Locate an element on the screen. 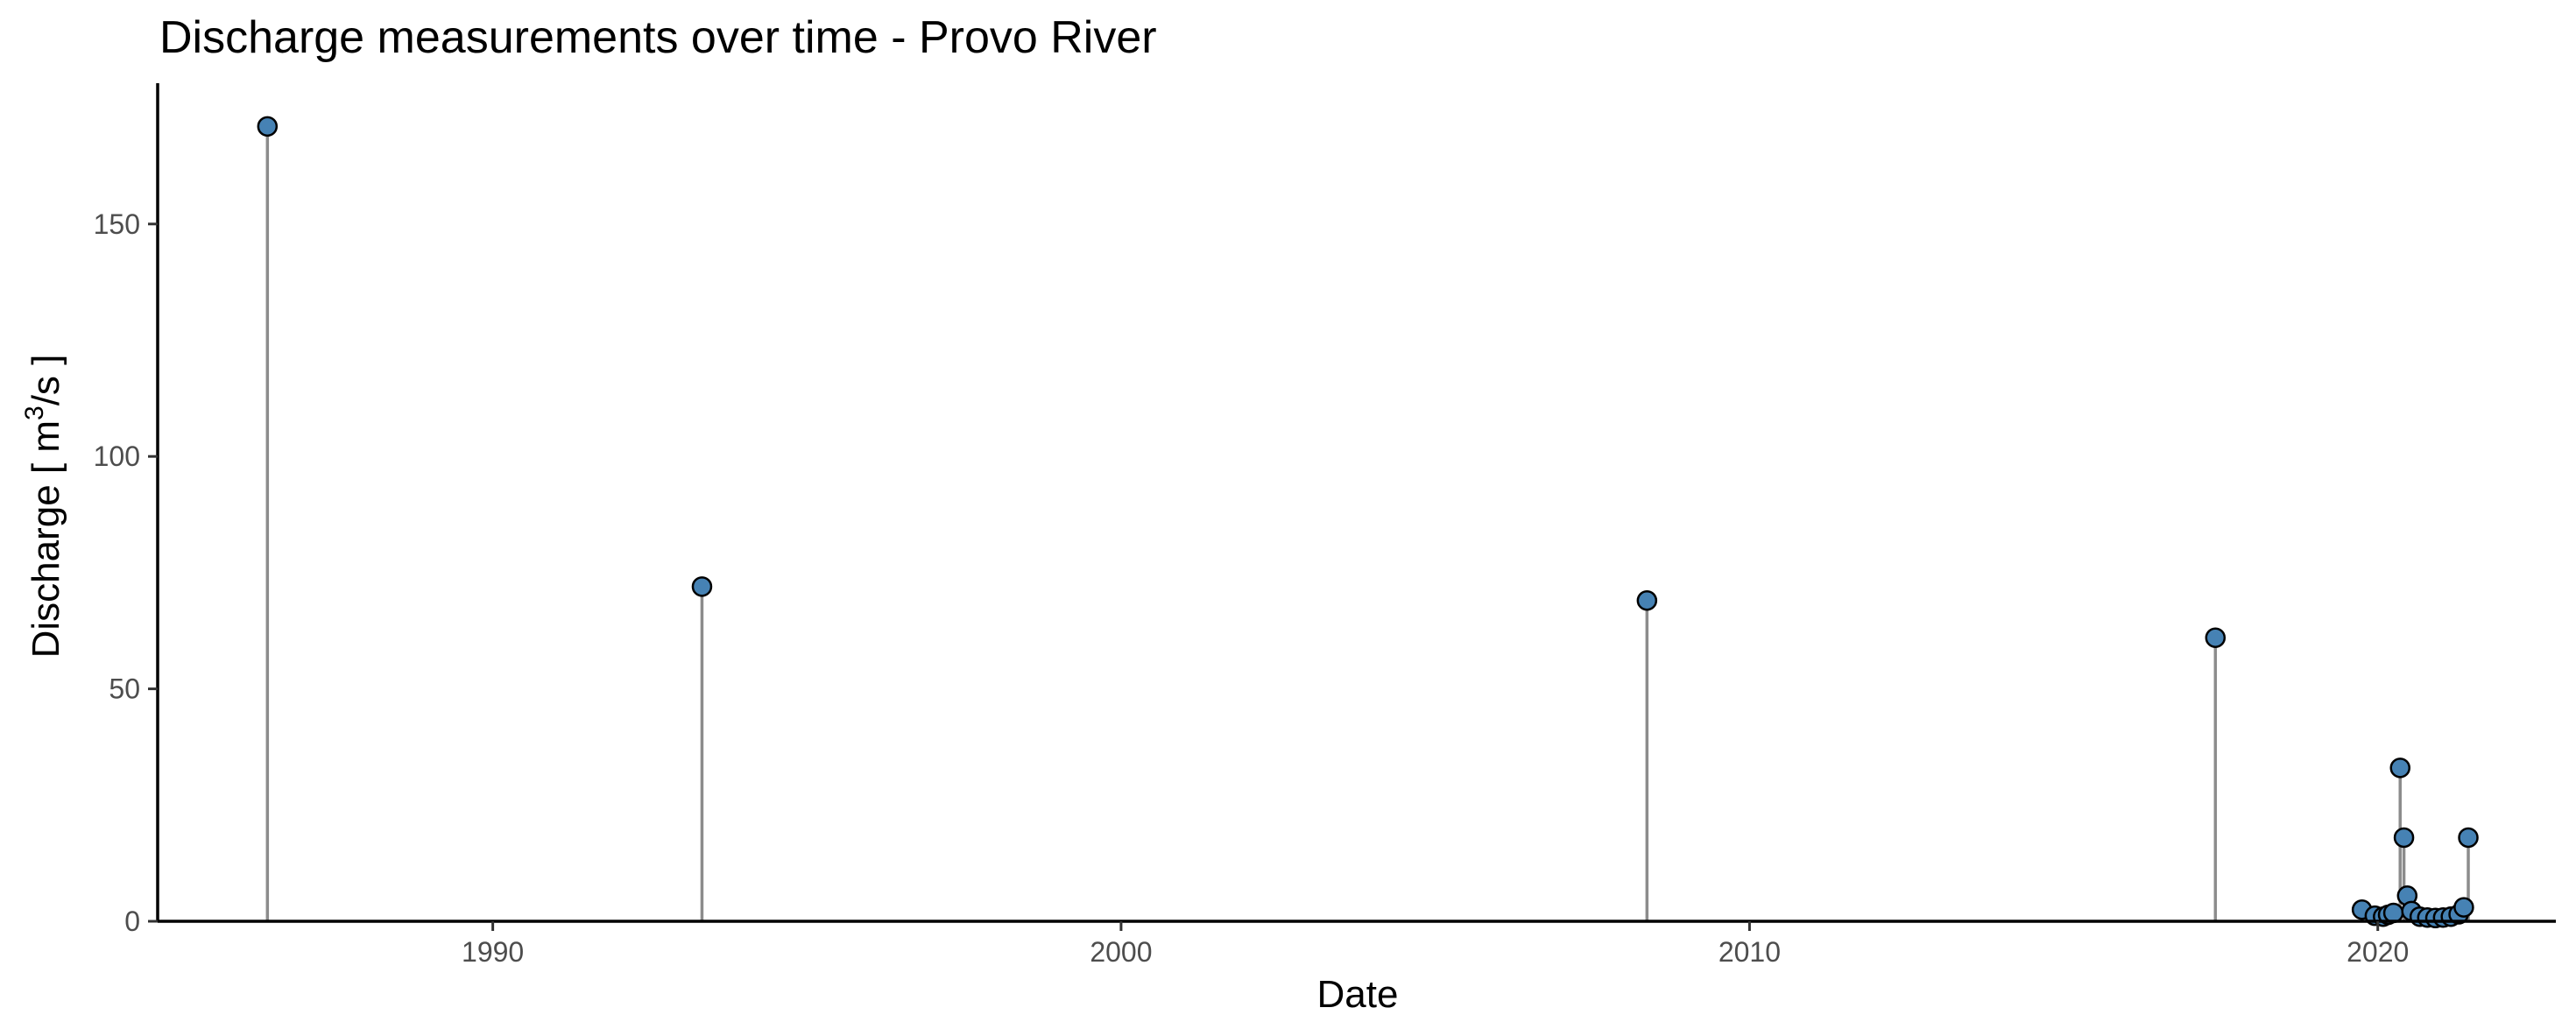 The image size is (2576, 1036). x-axis-ticks: 1990 2000 2010 2020 is located at coordinates (1435, 944).